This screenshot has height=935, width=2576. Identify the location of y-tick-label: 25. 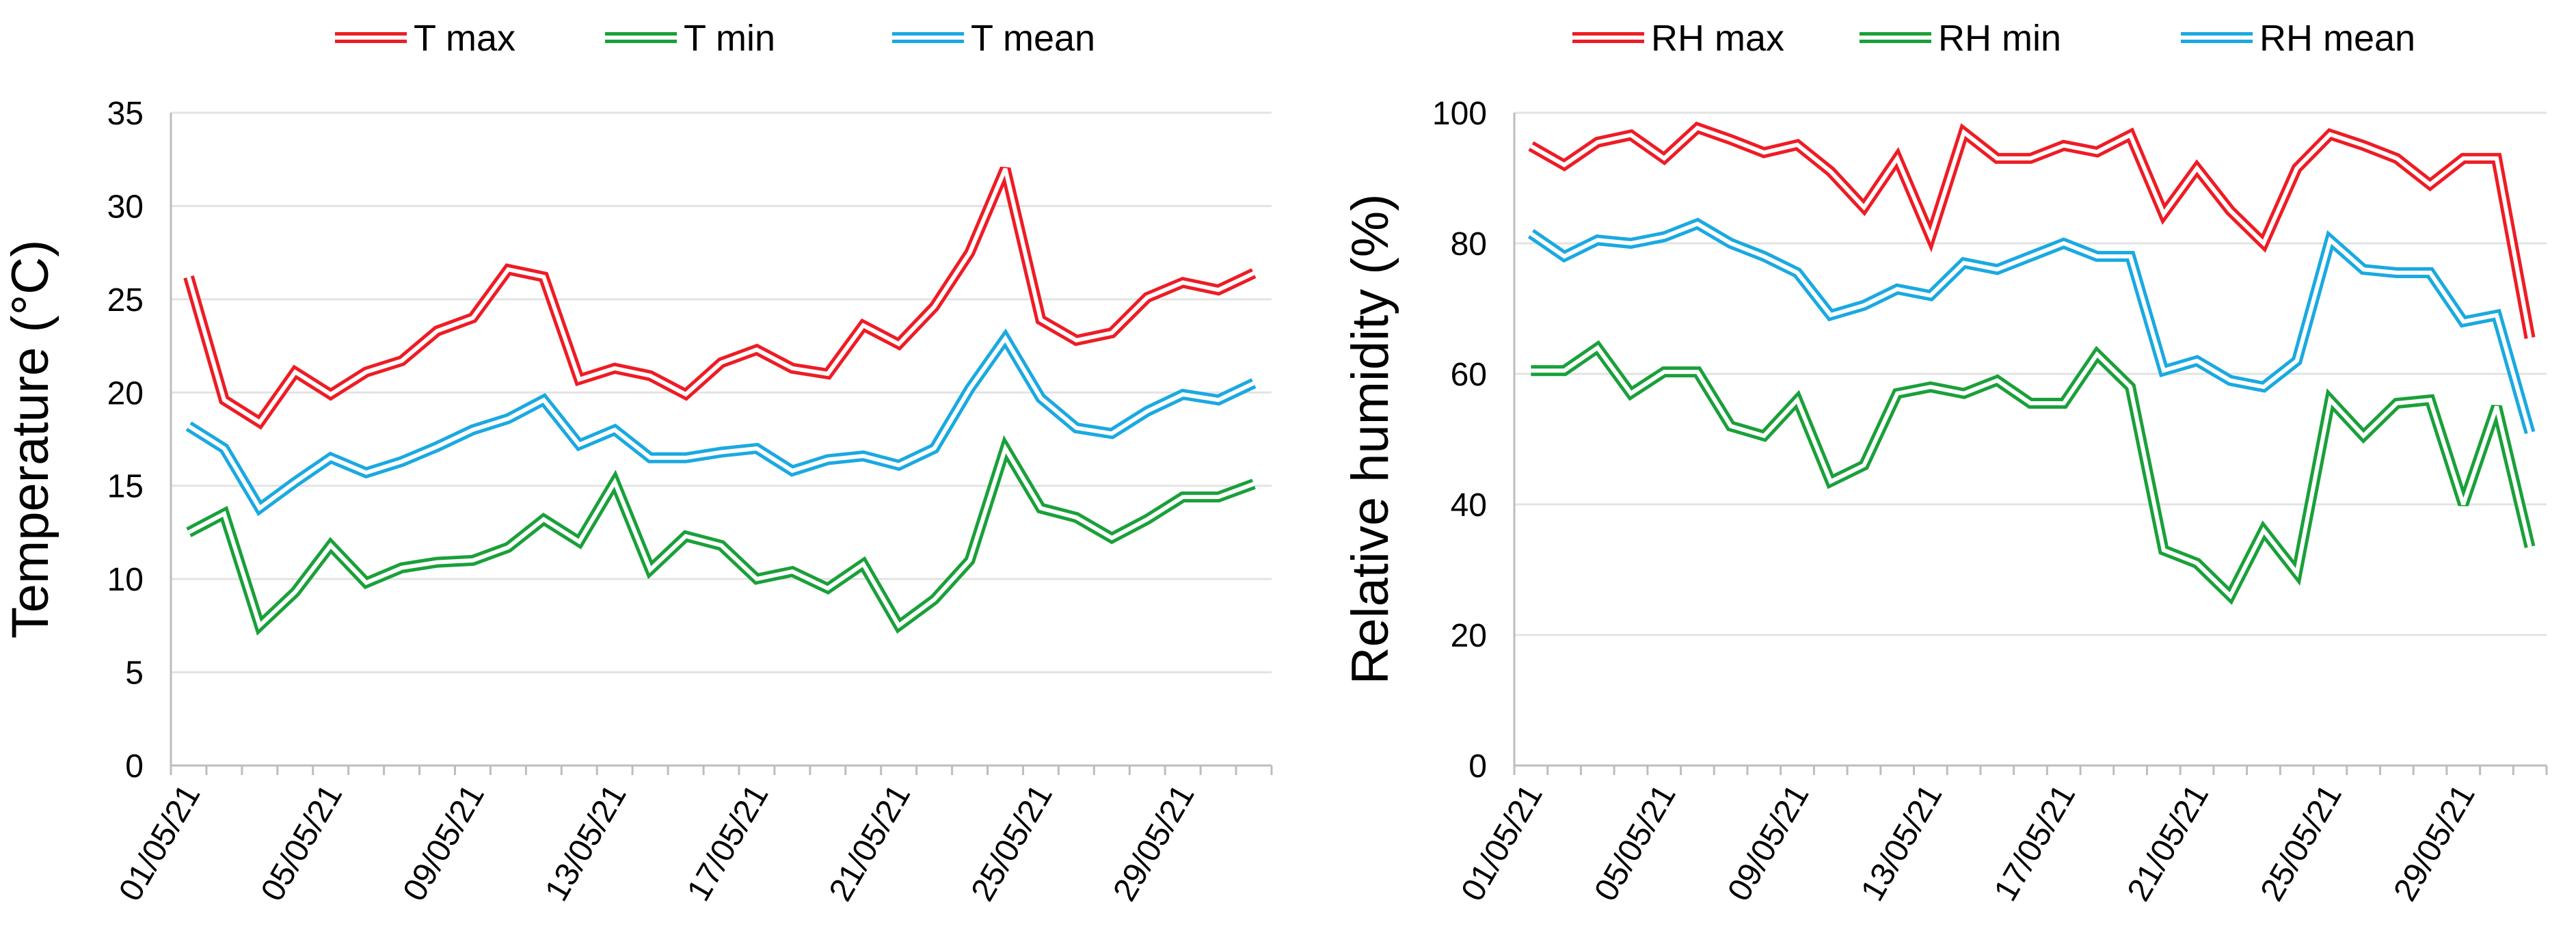
(125, 300).